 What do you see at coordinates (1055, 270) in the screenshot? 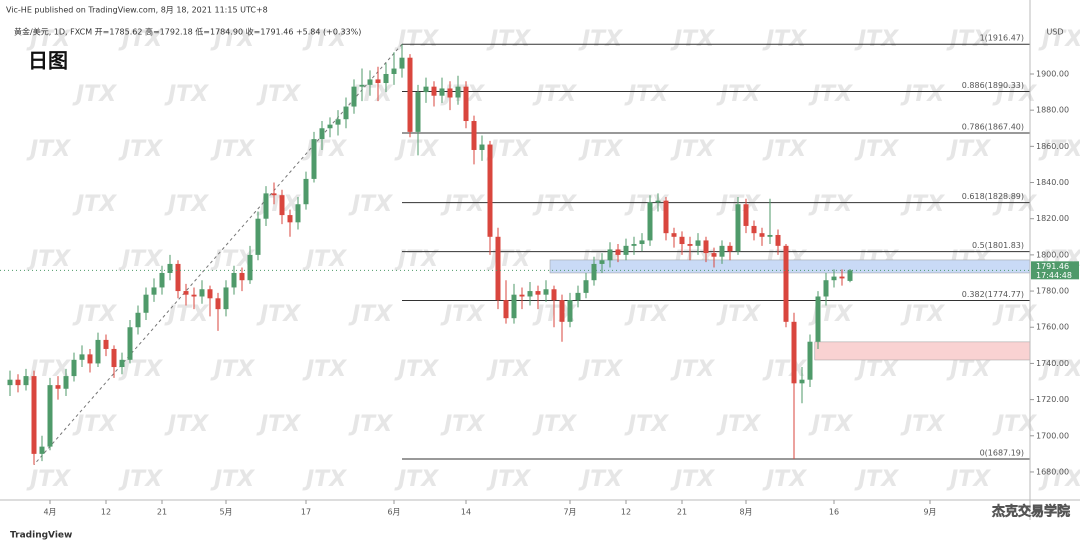
I see `last-price-box` at bounding box center [1055, 270].